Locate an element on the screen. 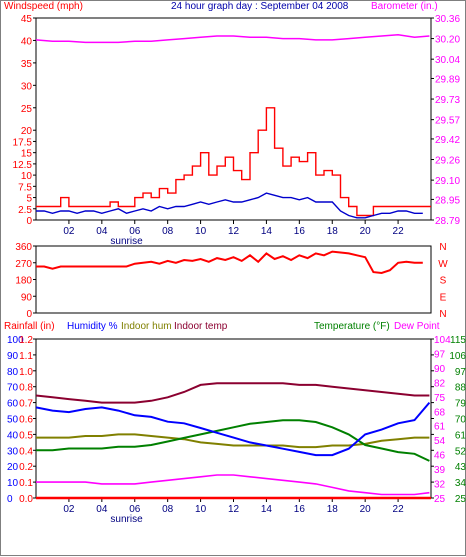 The image size is (466, 557). direction-tick-label: 0 is located at coordinates (29, 314).